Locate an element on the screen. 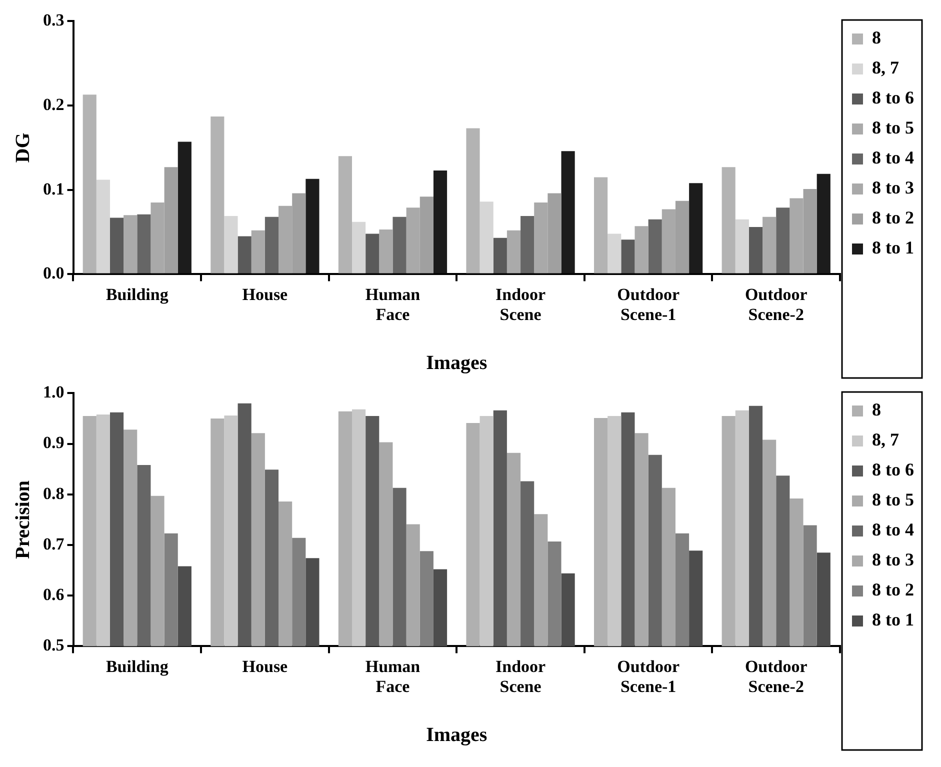  y-tick-label: 0.5 is located at coordinates (53, 645).